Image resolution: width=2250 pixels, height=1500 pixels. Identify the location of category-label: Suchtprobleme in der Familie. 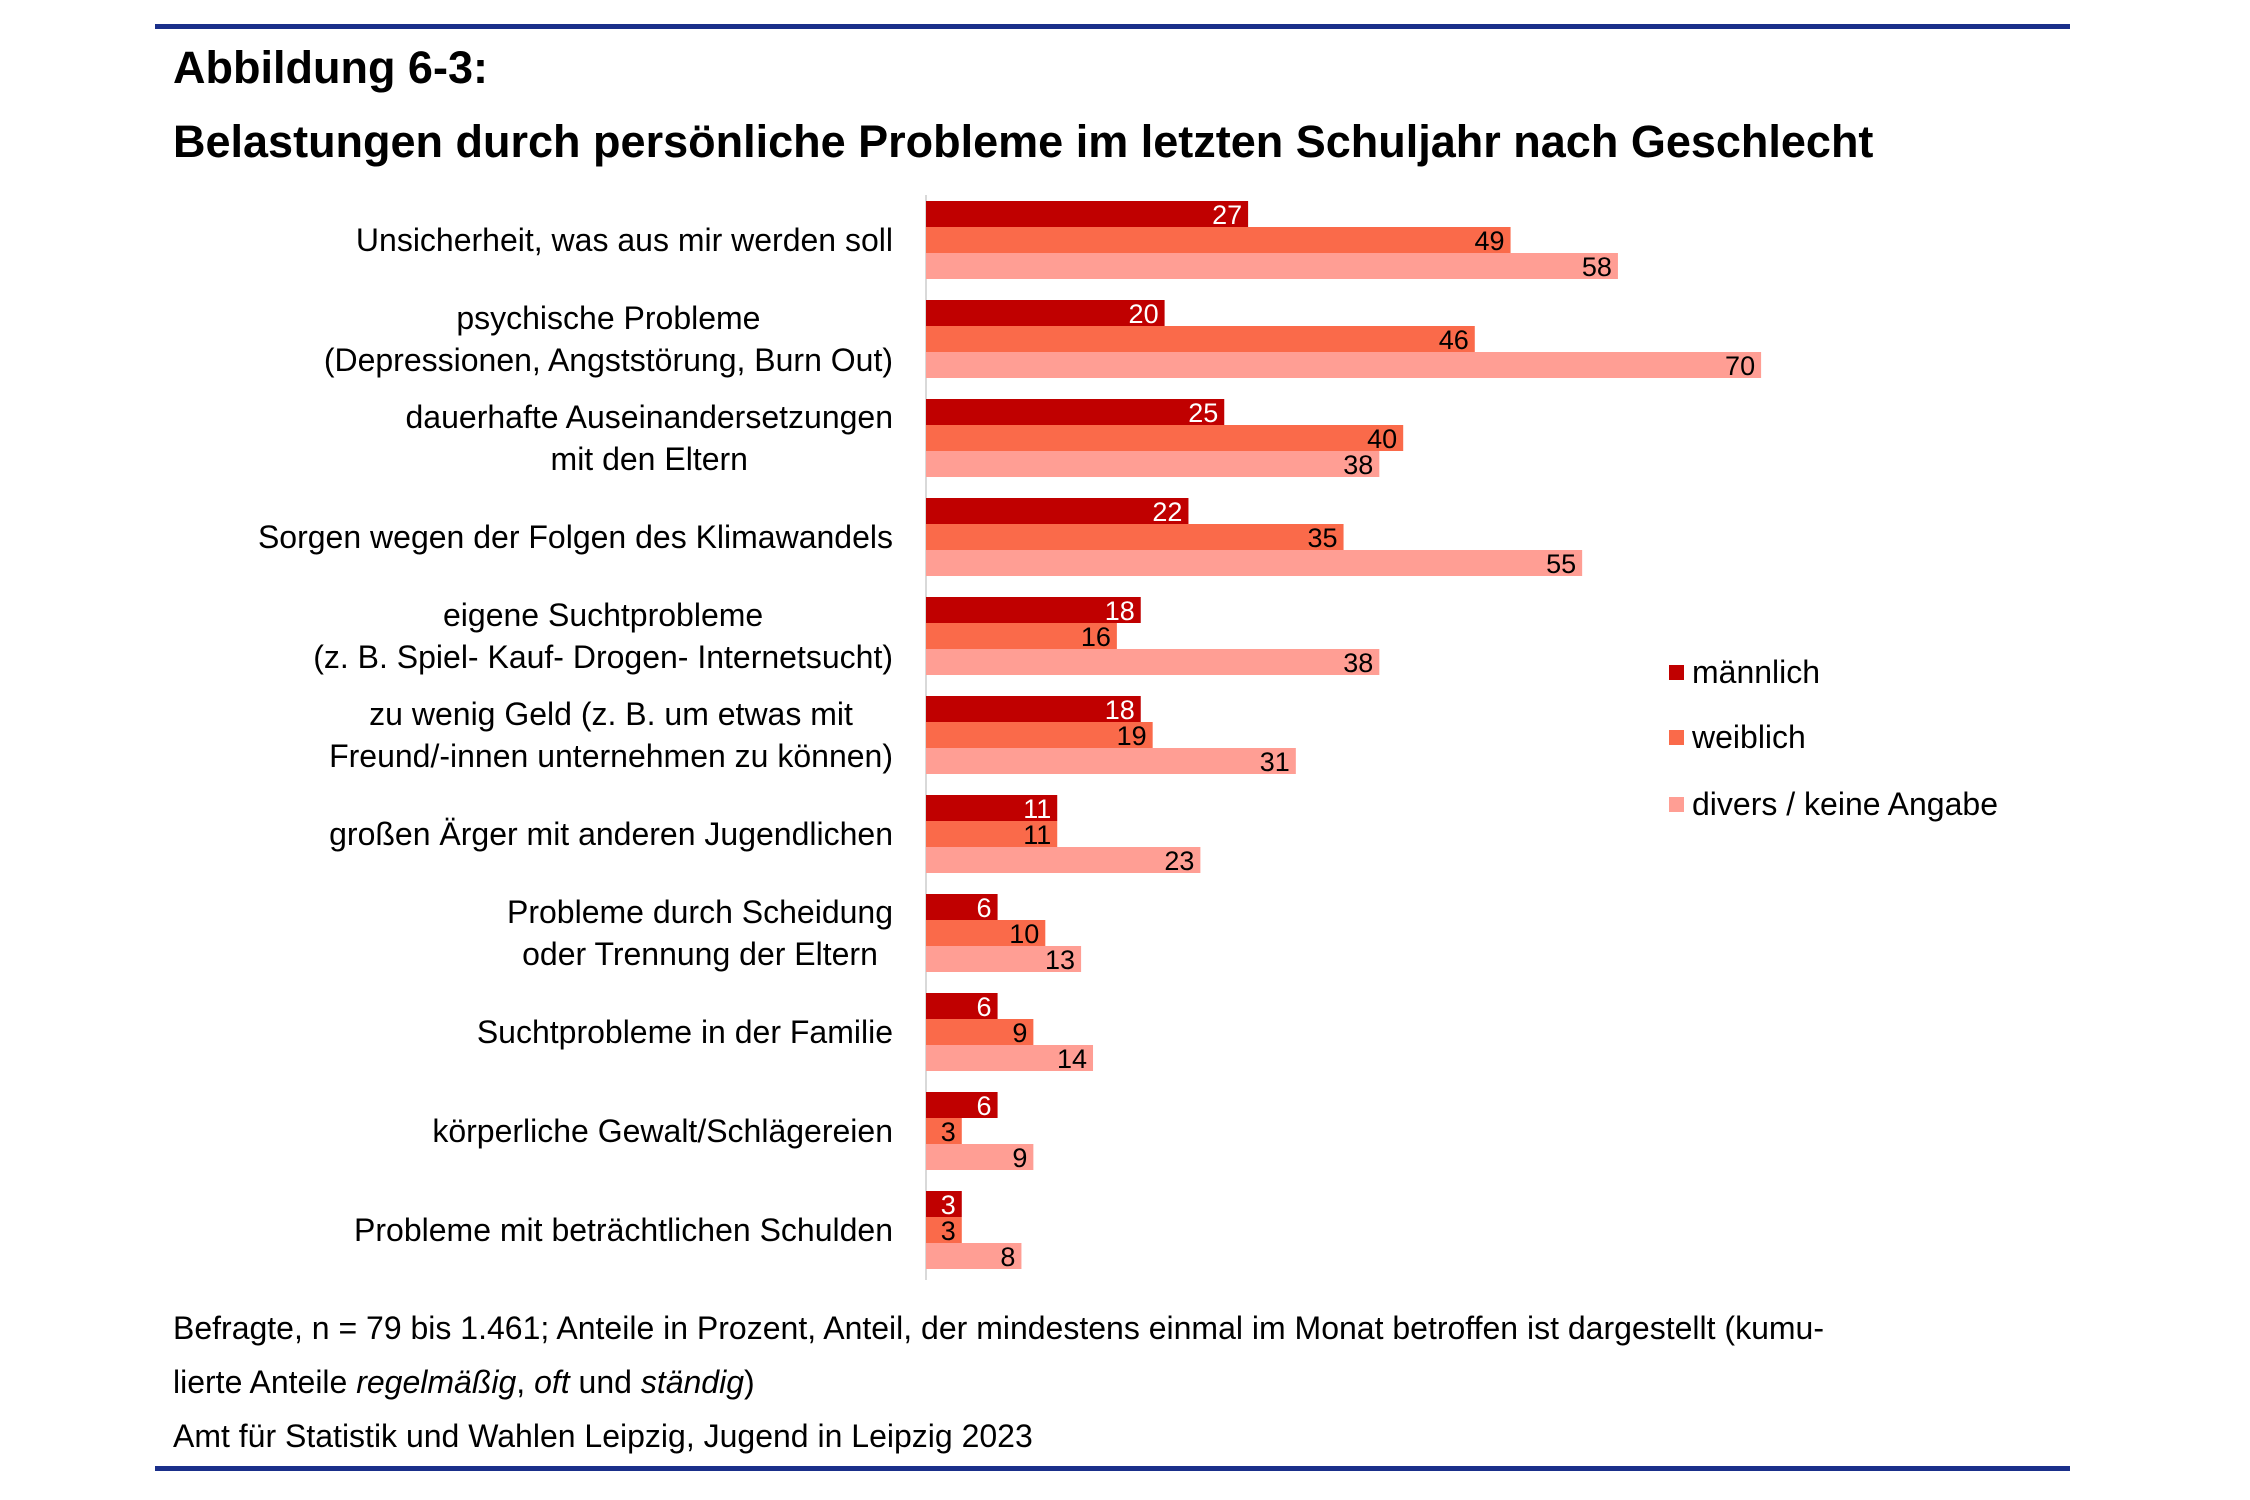
(446, 1032).